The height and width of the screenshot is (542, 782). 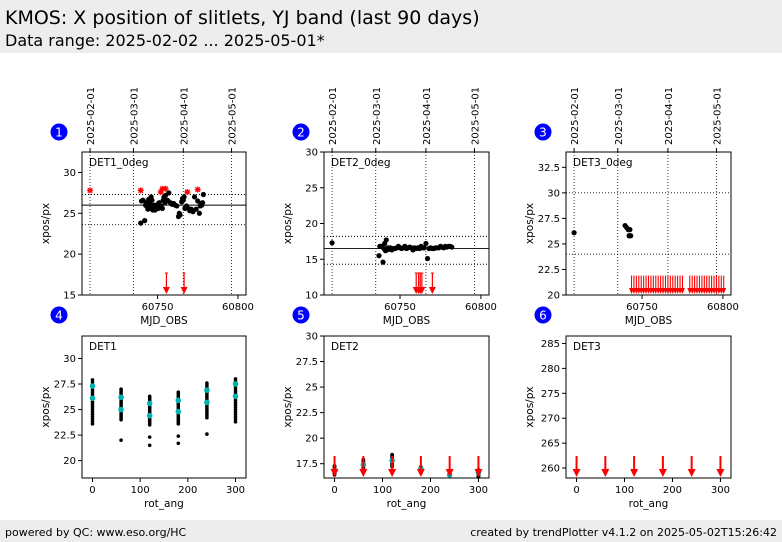 I want to click on panel-label: DET1, so click(x=103, y=347).